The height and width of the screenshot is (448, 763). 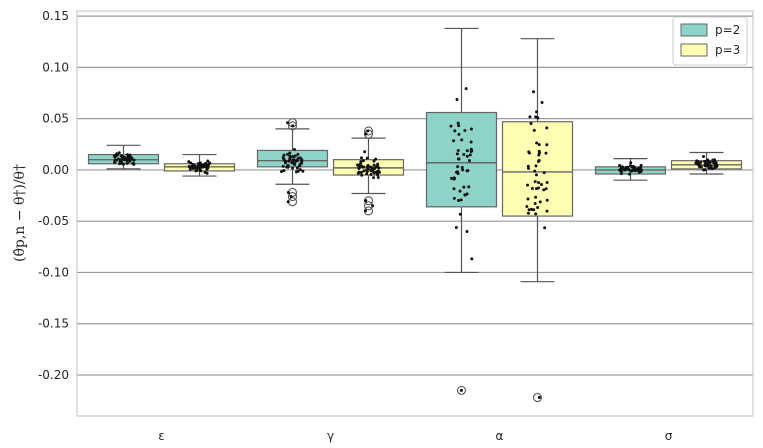 What do you see at coordinates (53, 272) in the screenshot?
I see `y-tick-label: -0.10` at bounding box center [53, 272].